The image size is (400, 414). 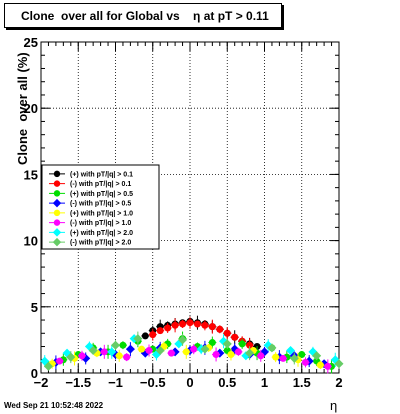 What do you see at coordinates (101, 194) in the screenshot?
I see `legend-label: (+) with pT/|q| > 0.5` at bounding box center [101, 194].